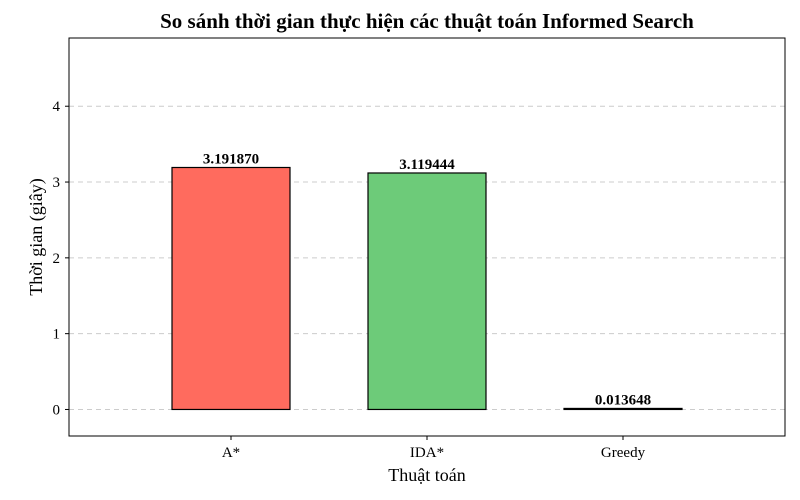 Image resolution: width=800 pixels, height=500 pixels. I want to click on x-axis-ticks: A* IDA* Greedy, so click(434, 448).